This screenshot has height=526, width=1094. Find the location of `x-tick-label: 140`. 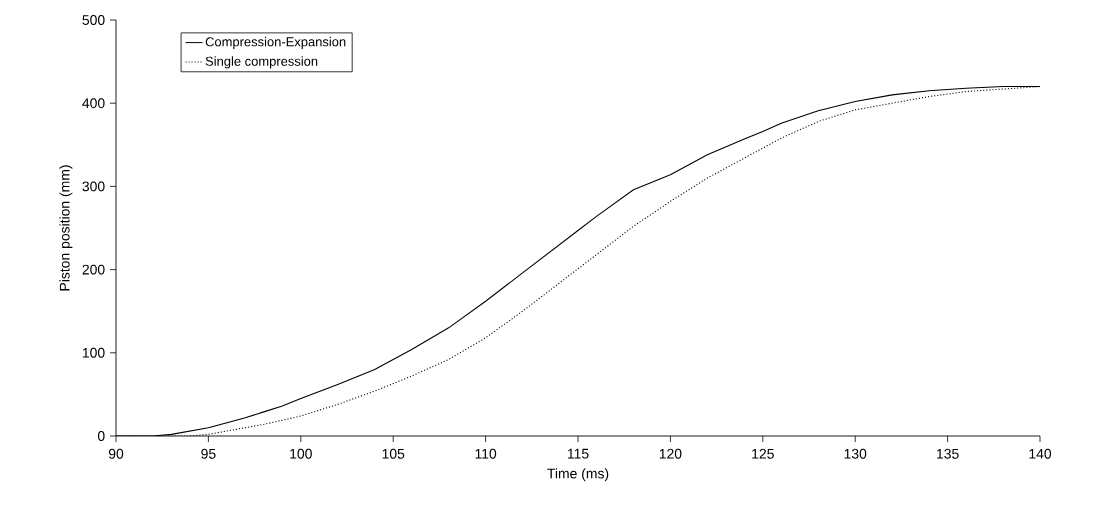

x-tick-label: 140 is located at coordinates (1040, 453).